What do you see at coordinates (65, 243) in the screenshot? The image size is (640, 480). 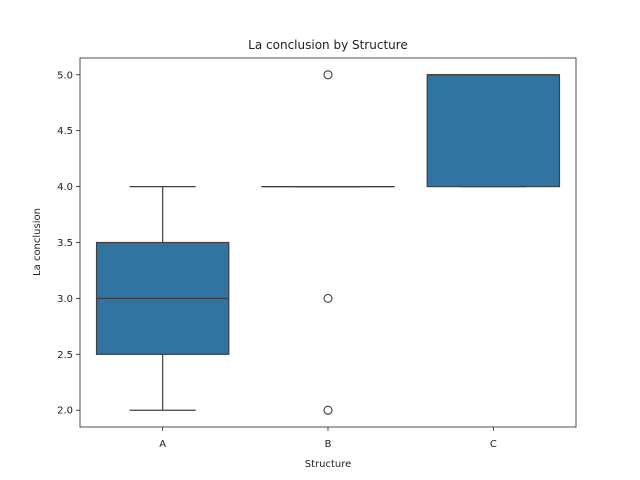 I see `y-tick-label: 3.5` at bounding box center [65, 243].